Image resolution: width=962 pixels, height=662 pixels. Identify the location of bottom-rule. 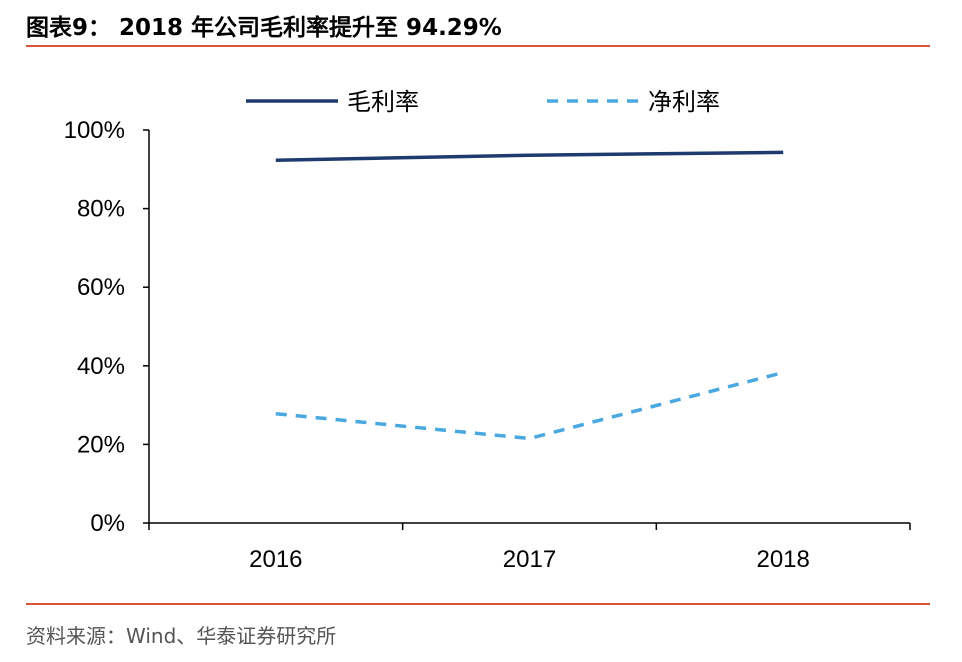
(478, 604).